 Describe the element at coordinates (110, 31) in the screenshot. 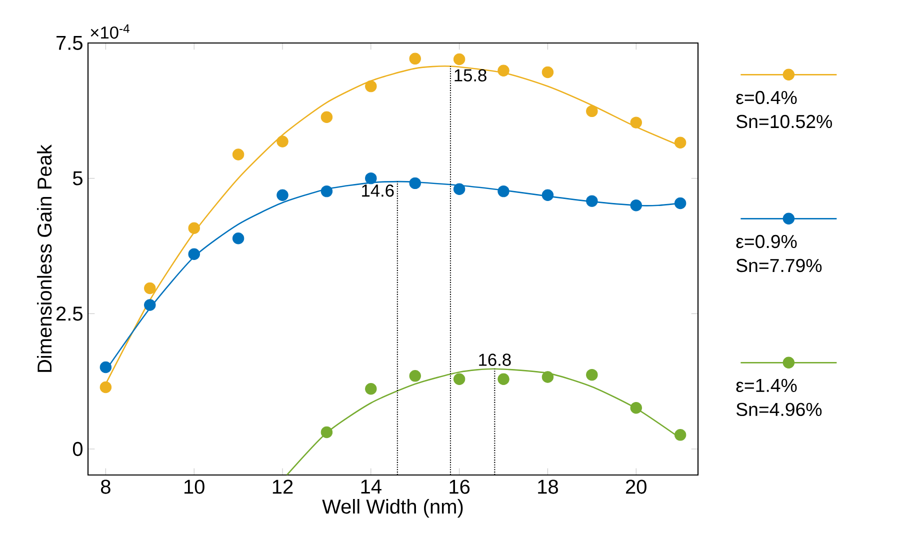

I see `text: ×10$^{-4}$` at that location.